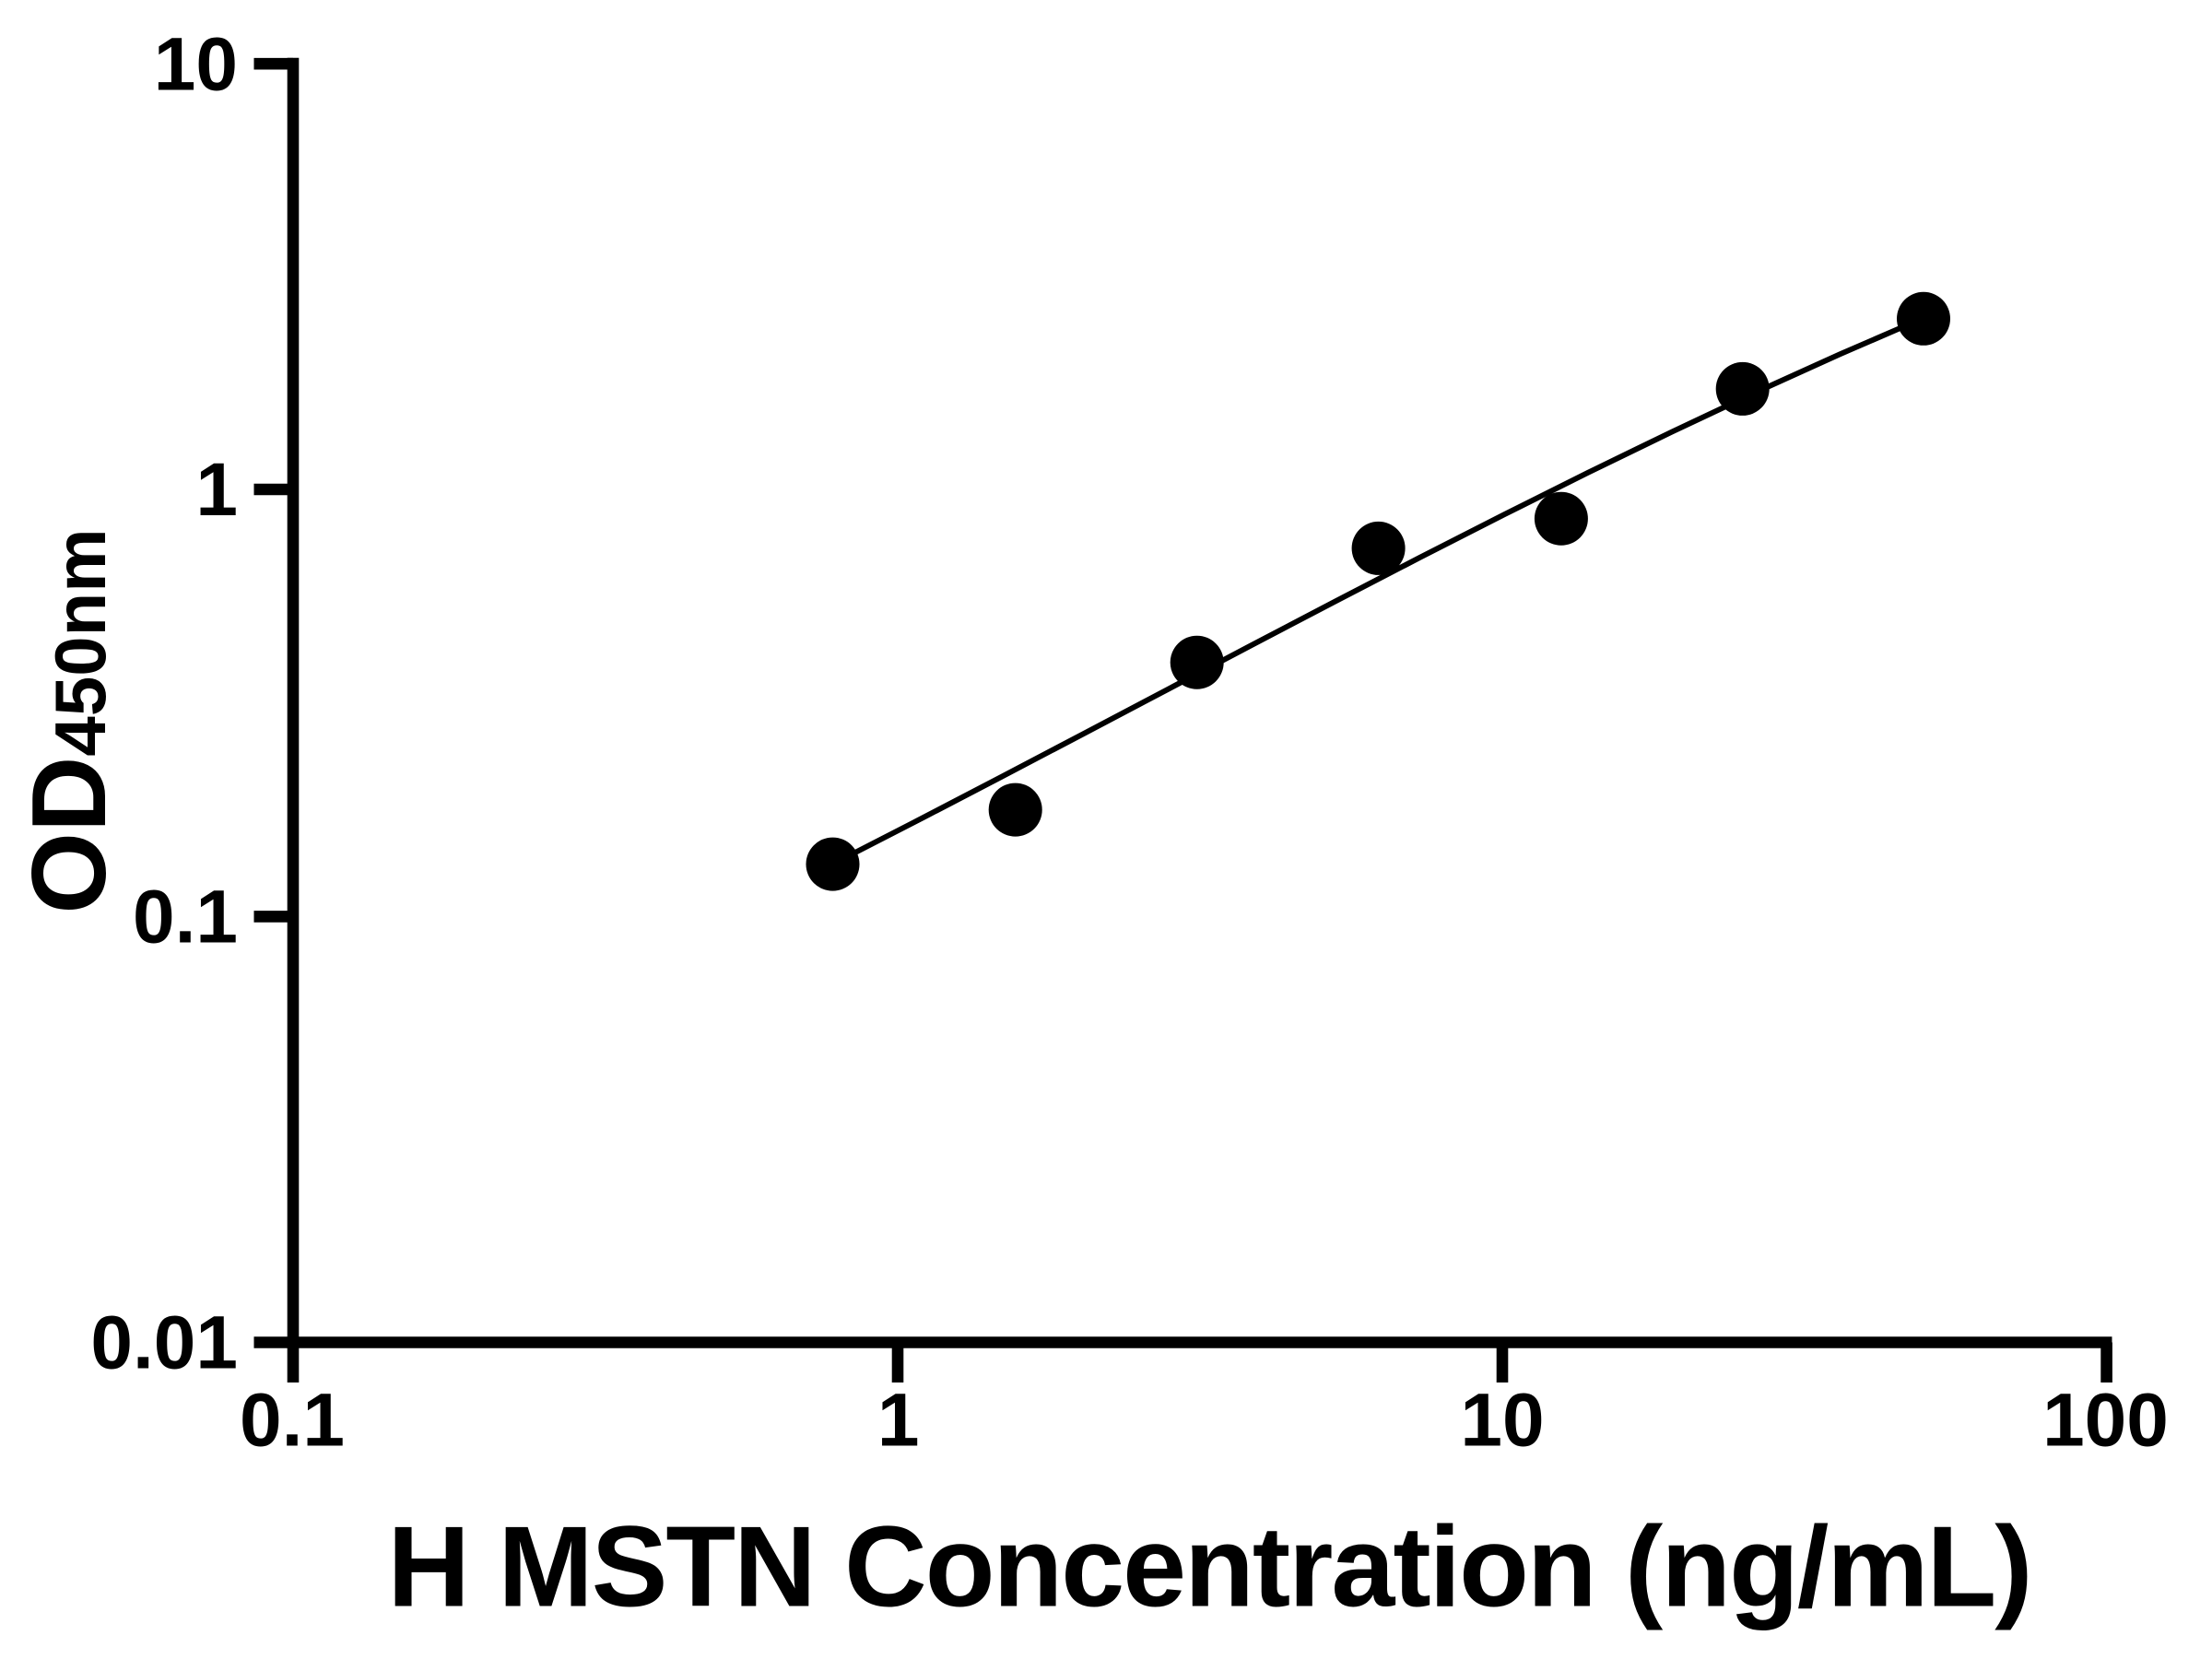  I want to click on svg-text: 0.01, so click(164, 1343).